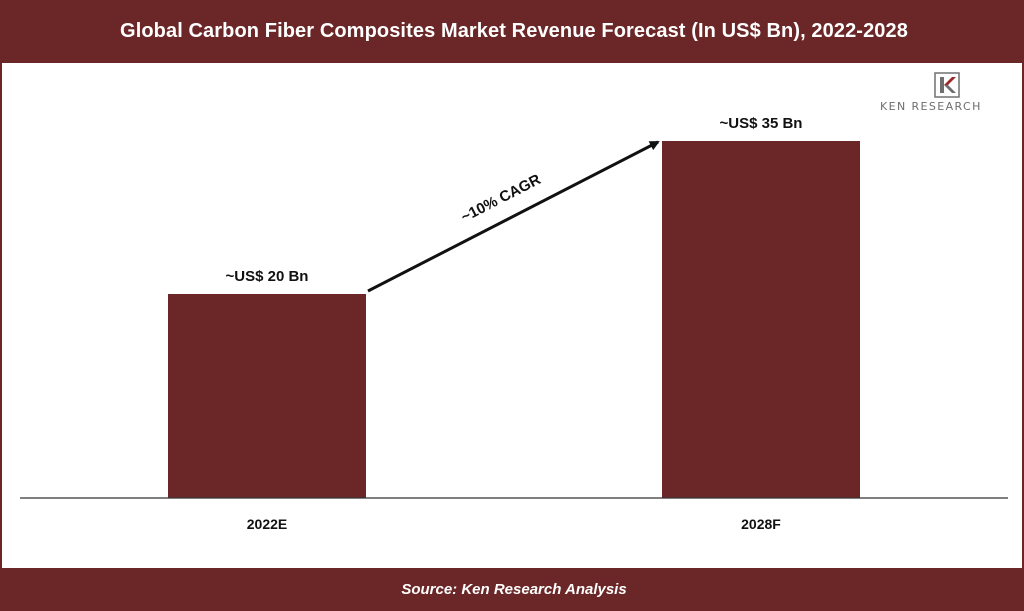 Image resolution: width=1024 pixels, height=611 pixels. I want to click on x-tick-label-2022E: 2022E, so click(267, 524).